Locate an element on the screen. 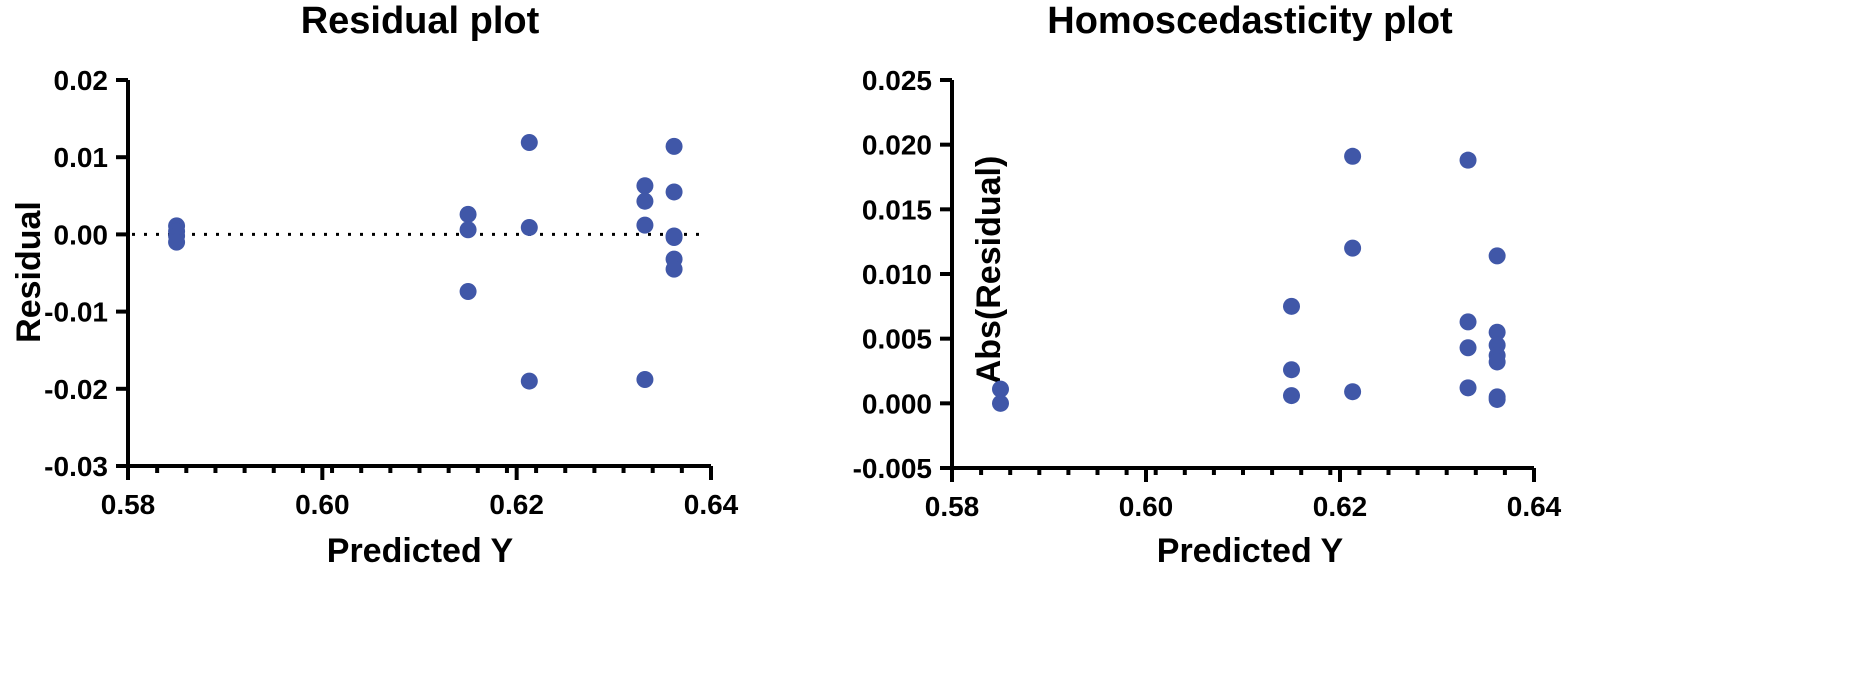 Image resolution: width=1855 pixels, height=676 pixels. y-tick-label: -0.01 is located at coordinates (76, 312).